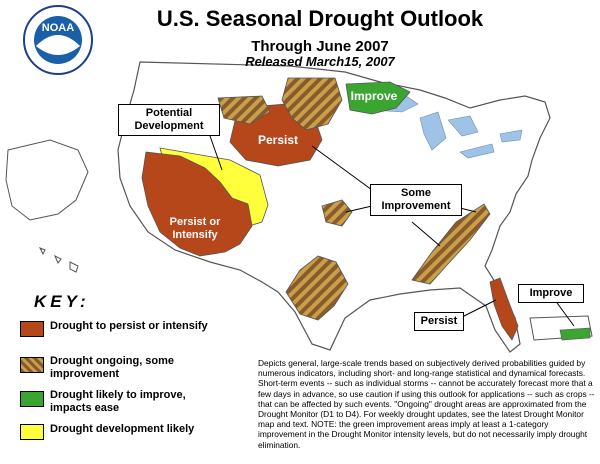  Describe the element at coordinates (320, 18) in the screenshot. I see `map-title: U.S. Seasonal Drought Outlook` at that location.